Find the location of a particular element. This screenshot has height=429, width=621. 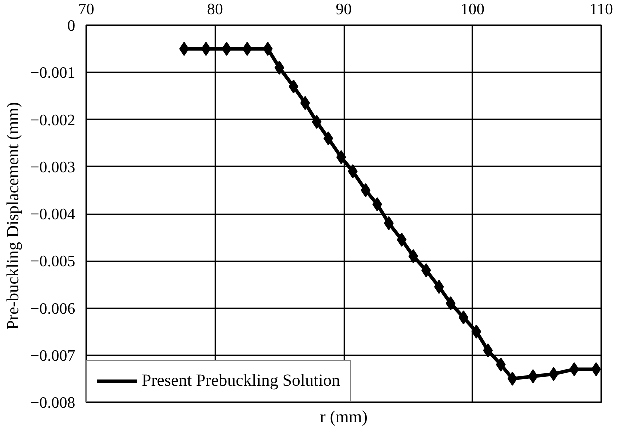

y-tick-label: −0.002 is located at coordinates (53, 121).